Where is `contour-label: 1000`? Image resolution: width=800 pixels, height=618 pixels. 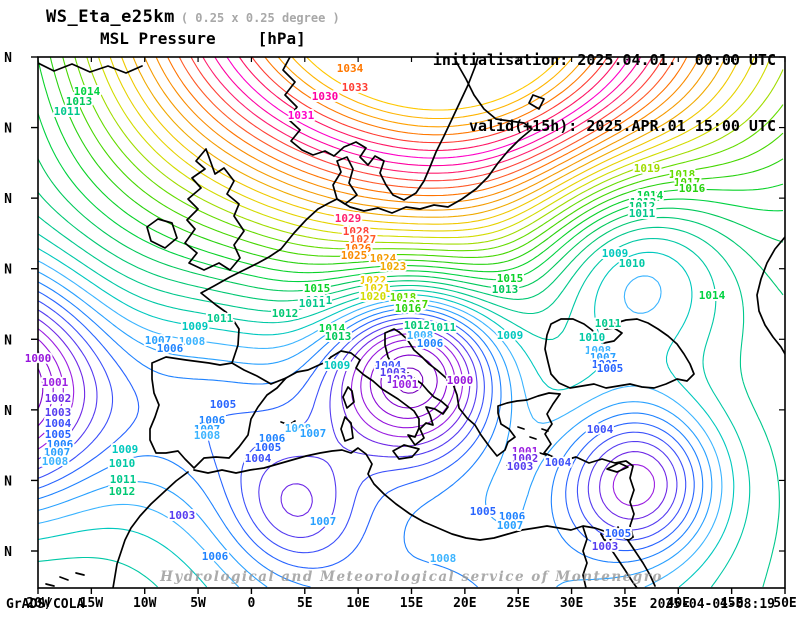
contour-label: 1000 is located at coordinates (38, 358).